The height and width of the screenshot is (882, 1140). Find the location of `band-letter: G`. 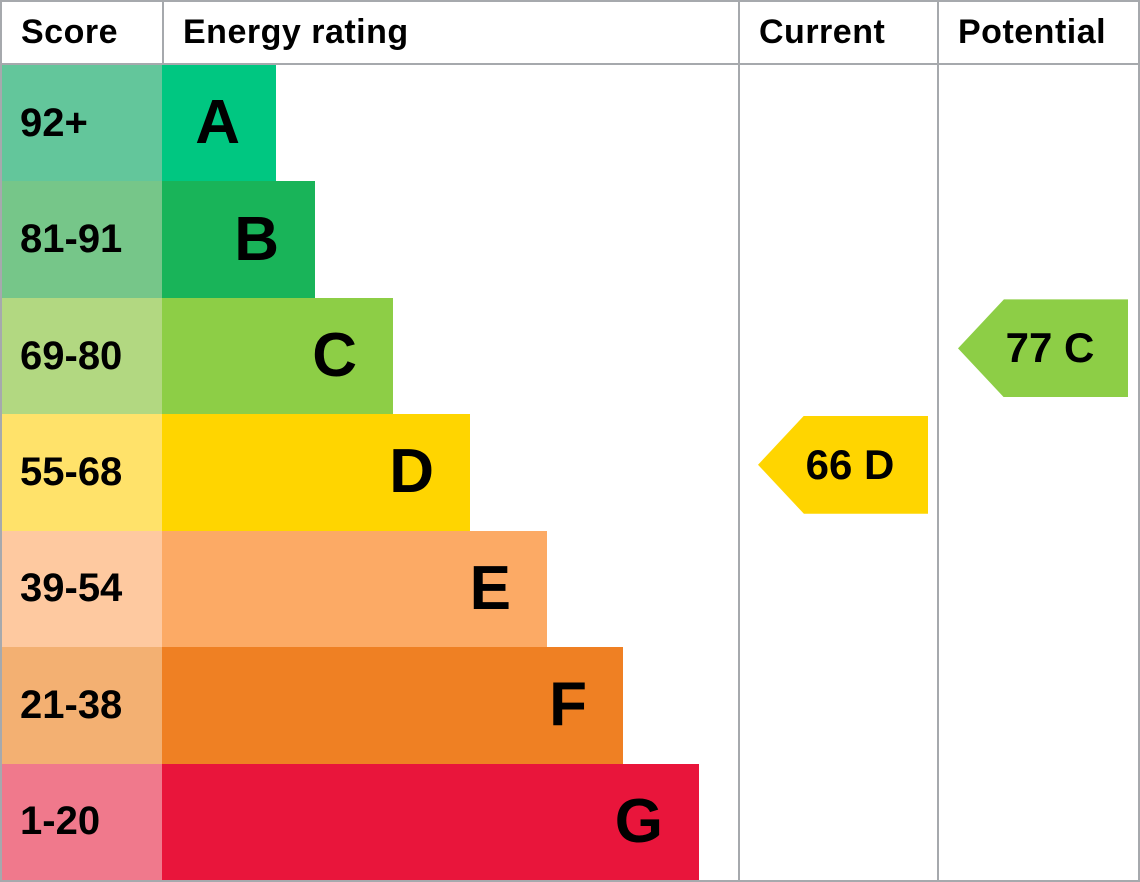

band-letter: G is located at coordinates (638, 821).